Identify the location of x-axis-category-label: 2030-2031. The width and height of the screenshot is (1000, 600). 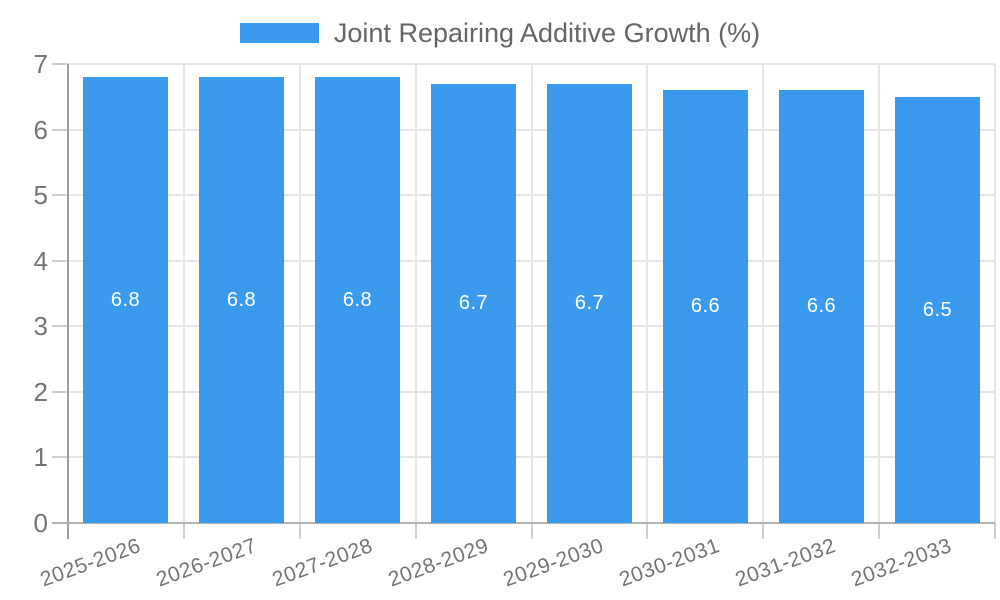
(669, 563).